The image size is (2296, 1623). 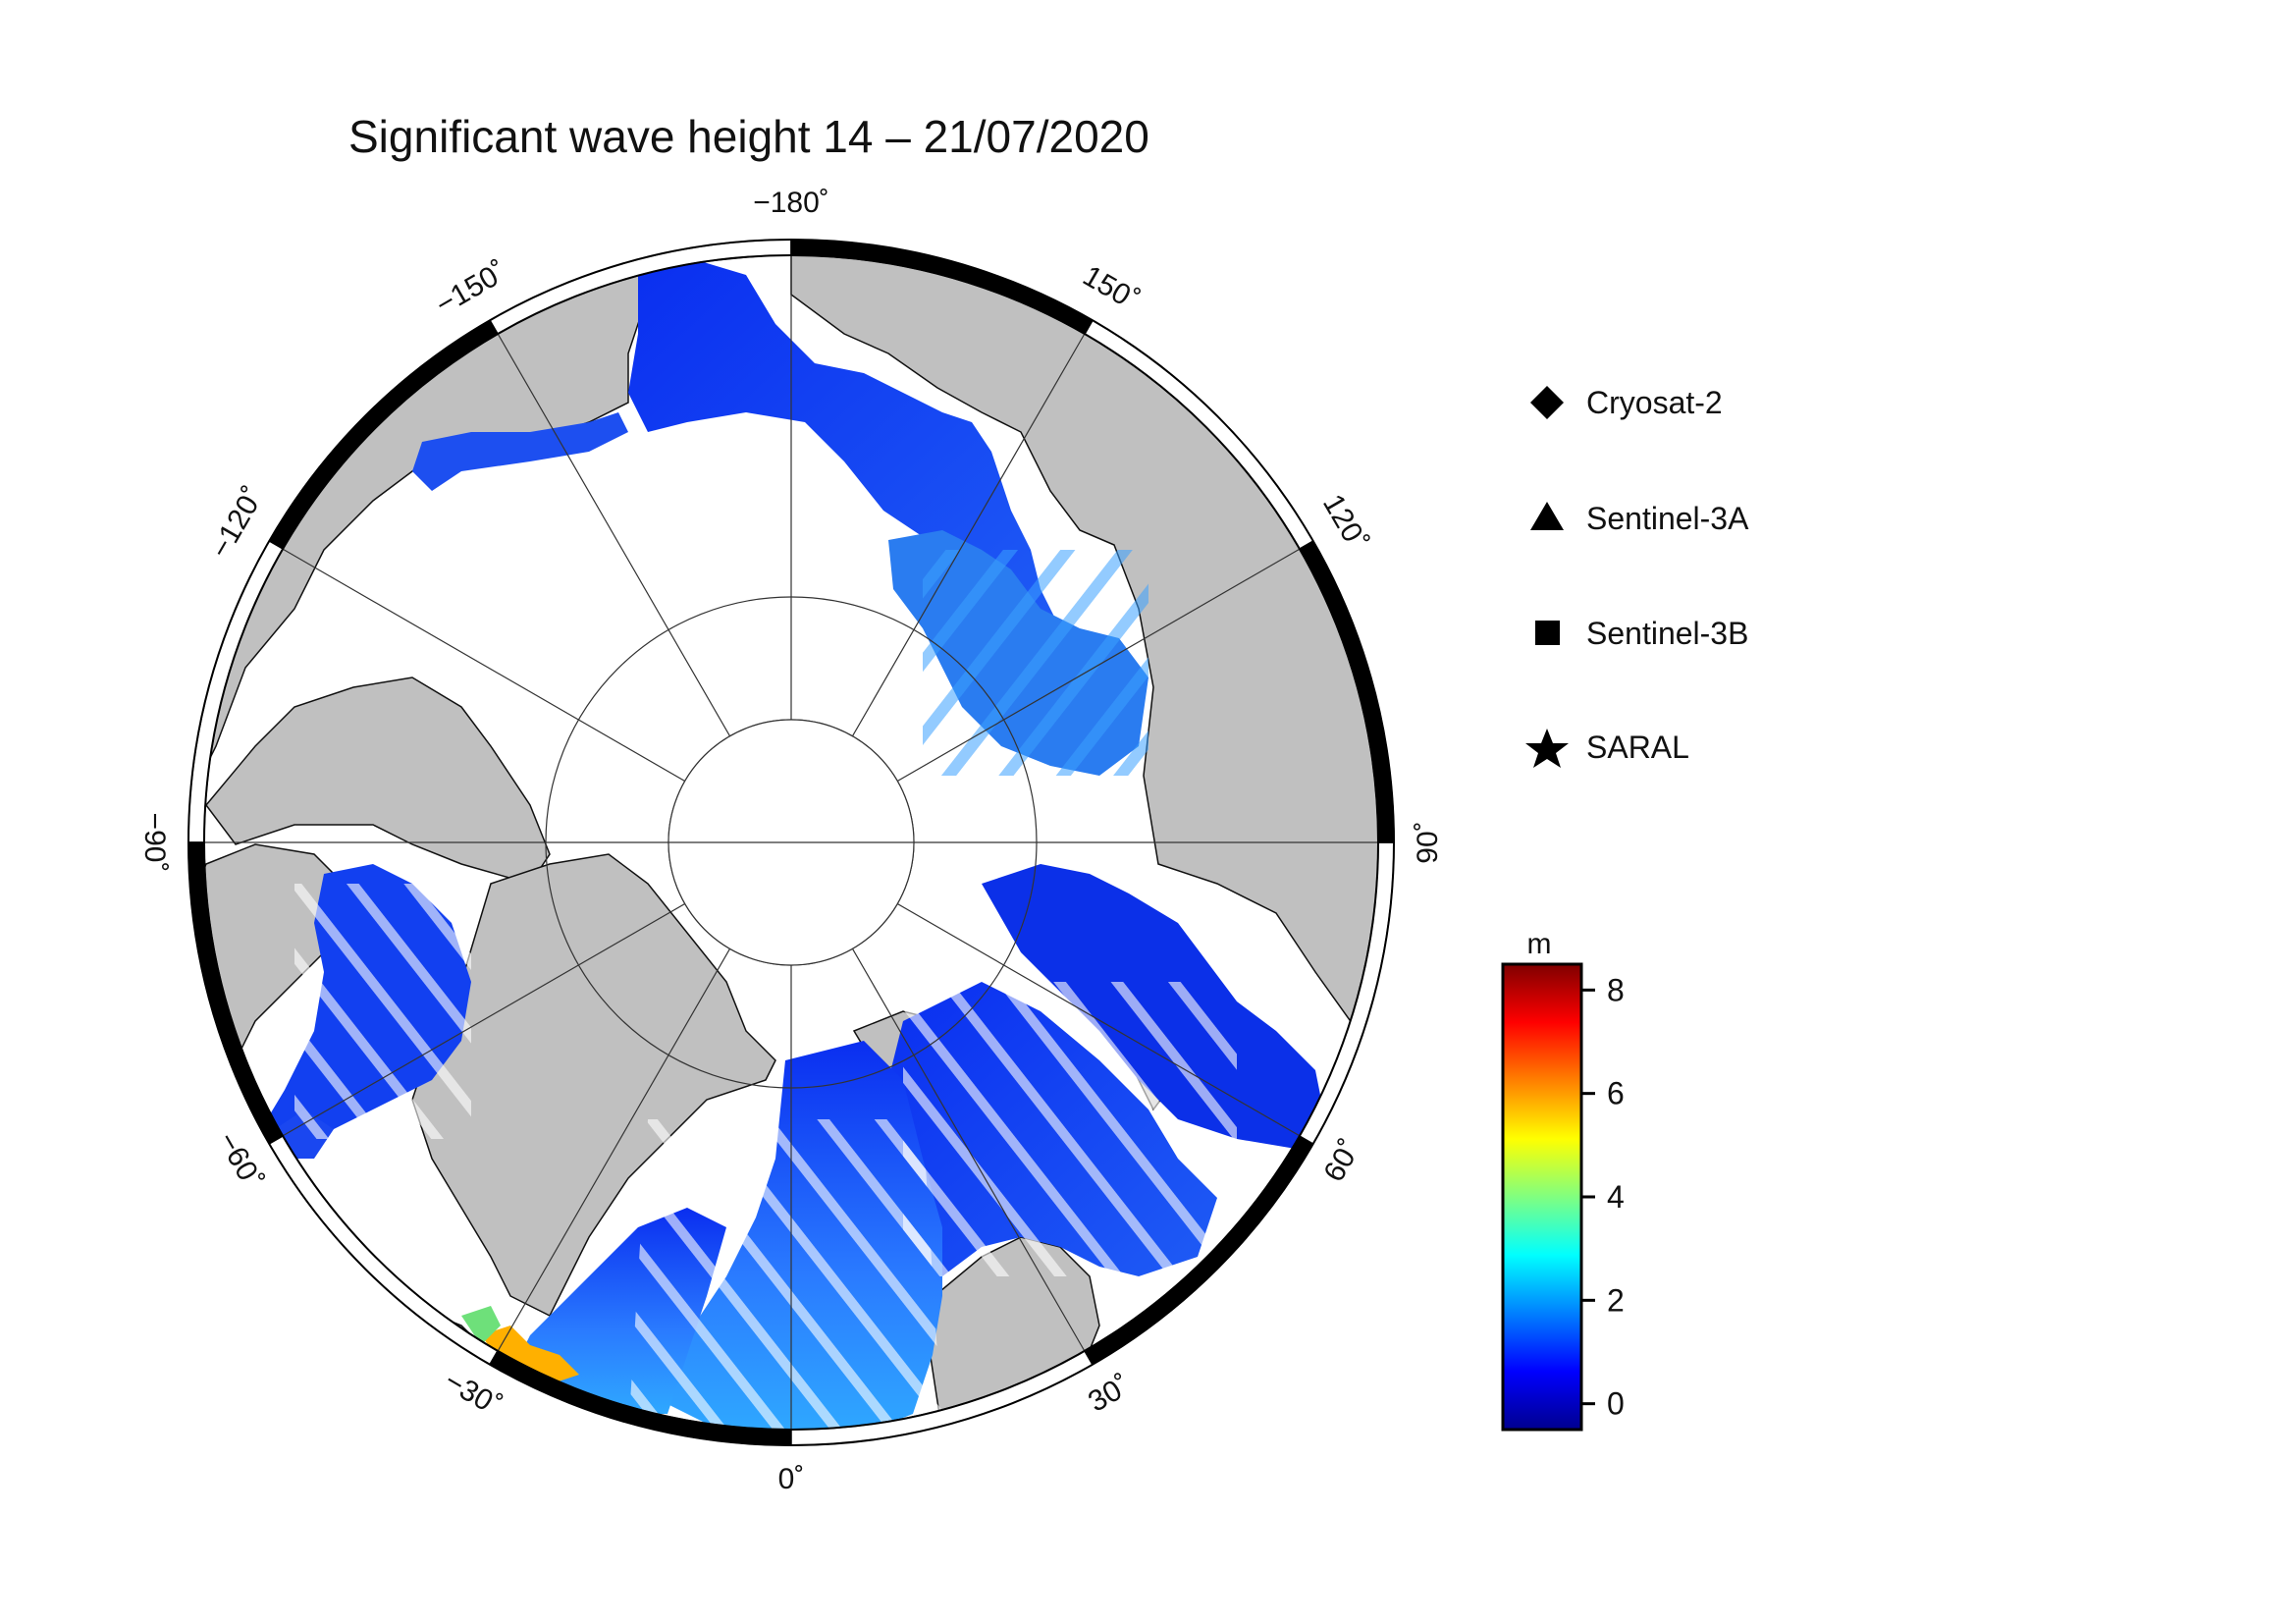 I want to click on longitude-label: −150˚, so click(x=471, y=288).